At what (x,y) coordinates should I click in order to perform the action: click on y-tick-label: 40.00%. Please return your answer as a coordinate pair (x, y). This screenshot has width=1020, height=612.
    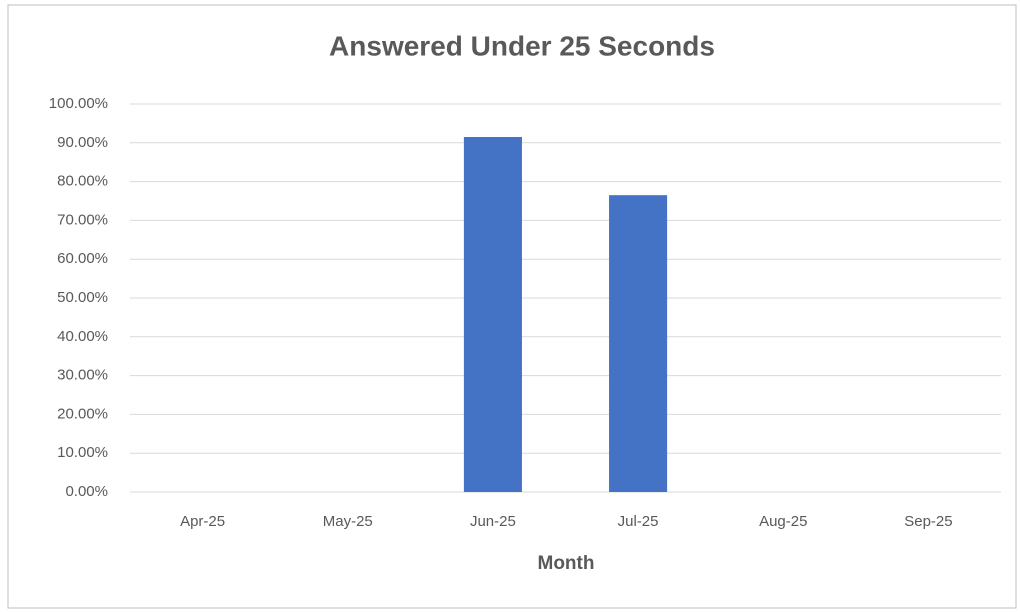
    Looking at the image, I should click on (82, 336).